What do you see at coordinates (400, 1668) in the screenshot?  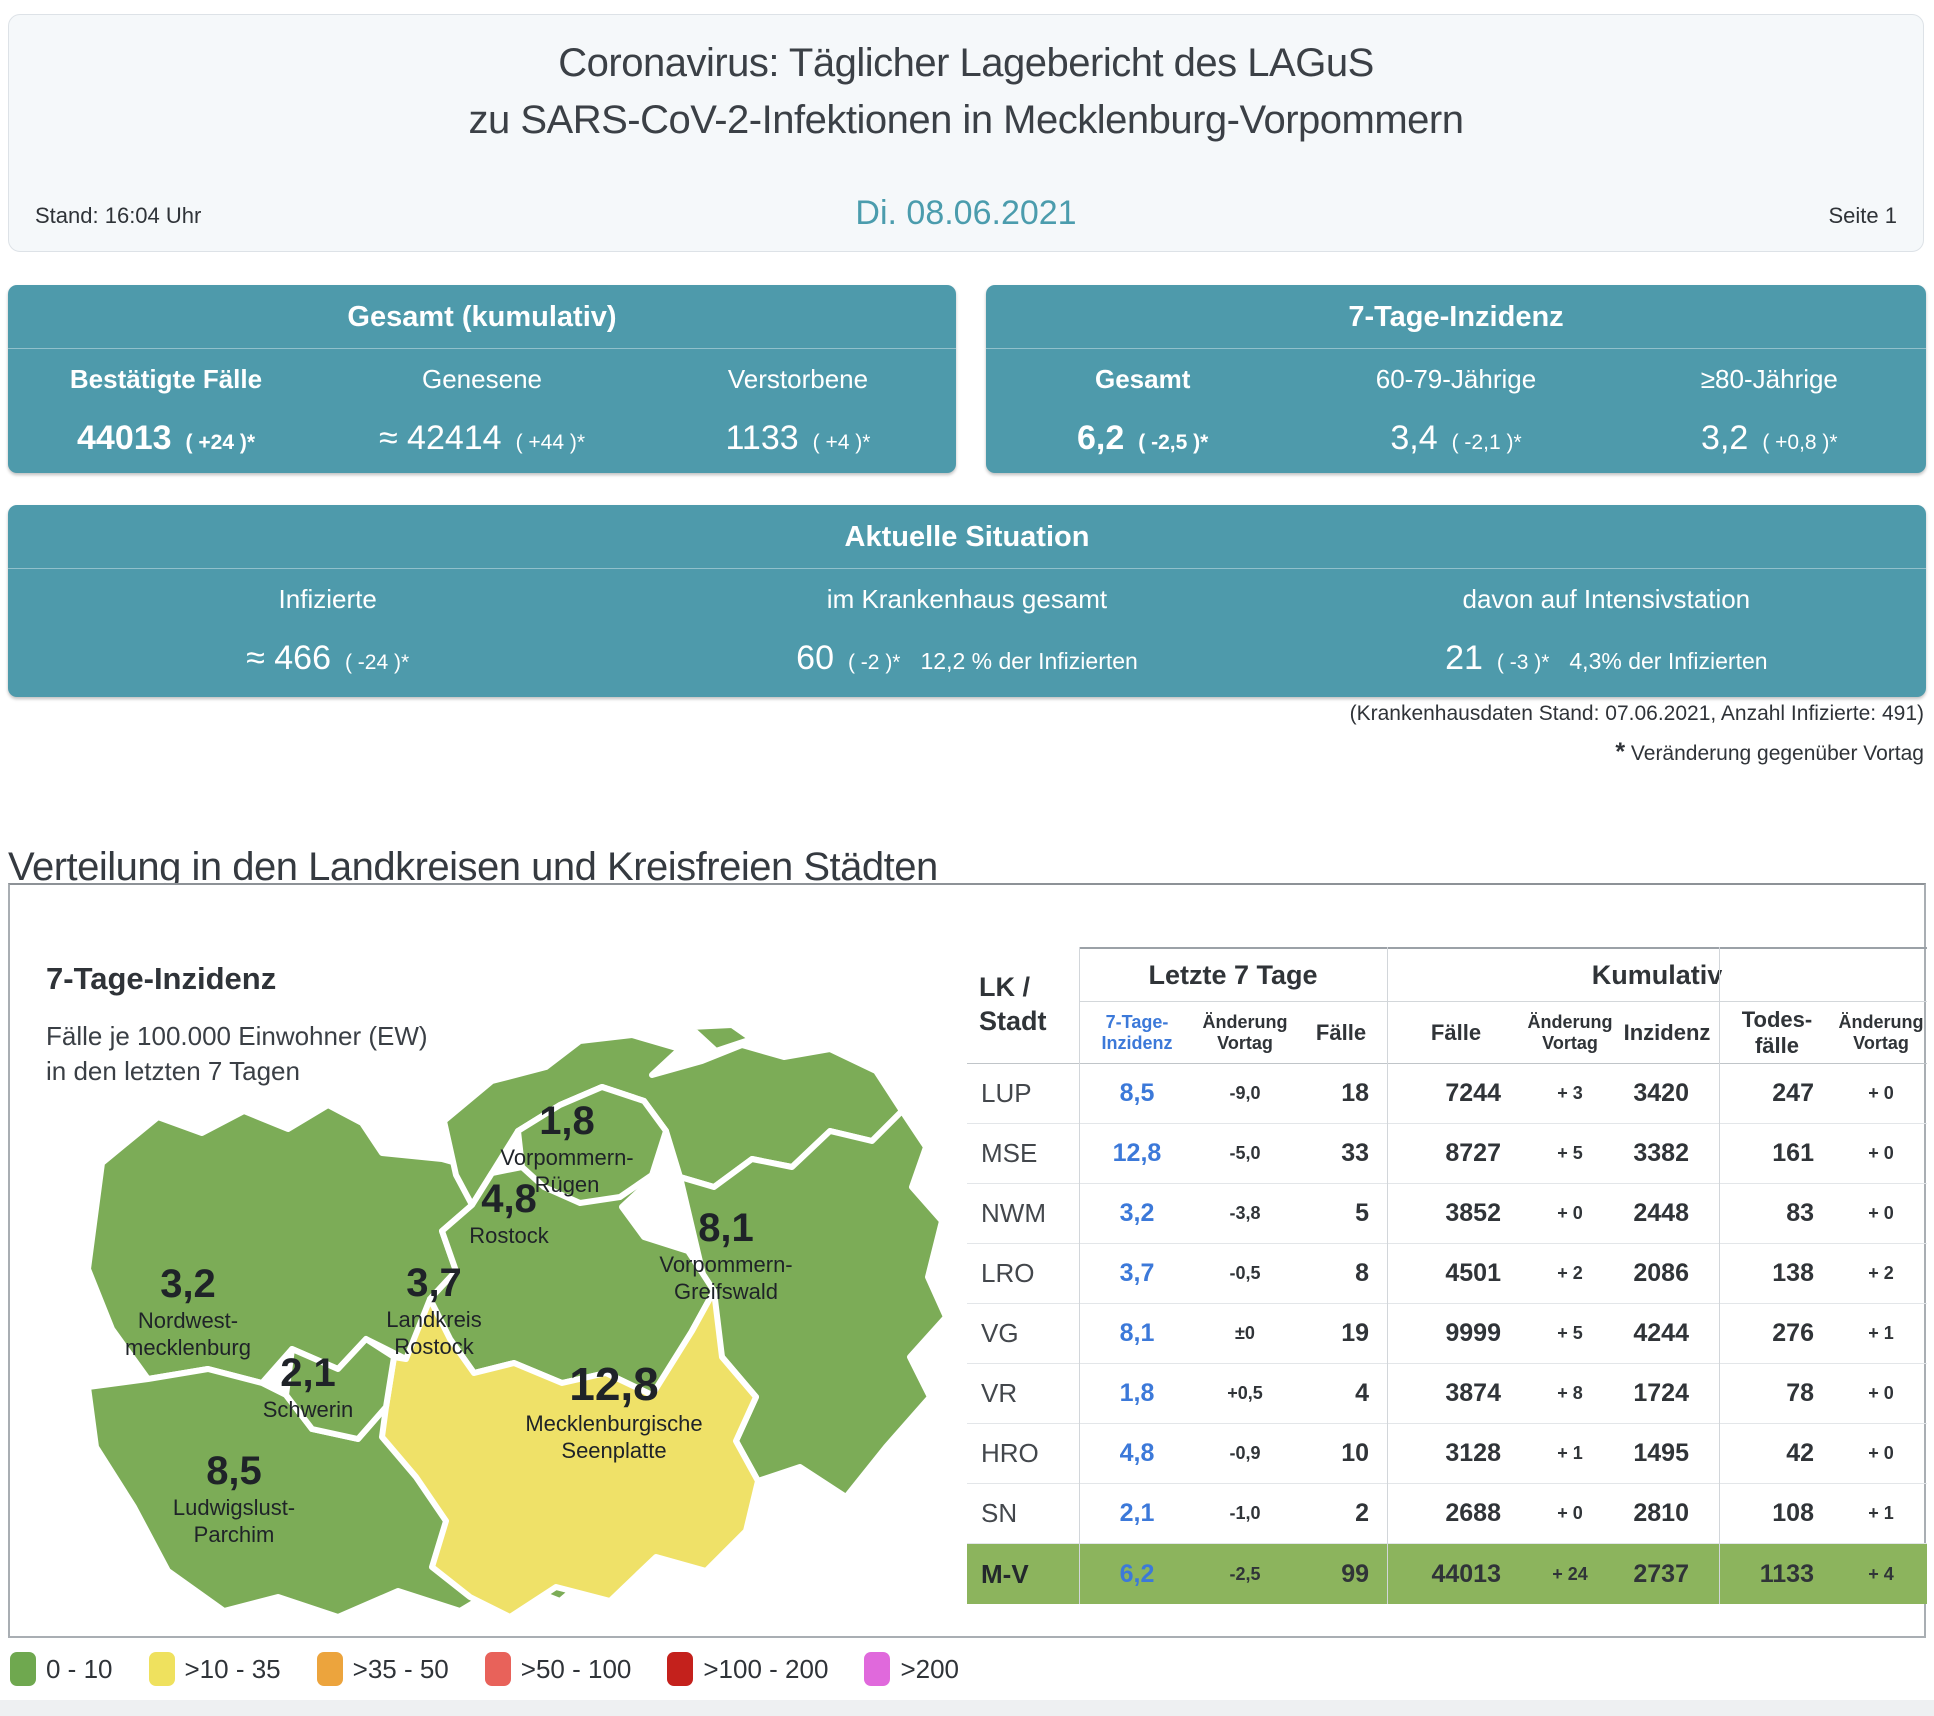 I see `legend-label: >35 - 50` at bounding box center [400, 1668].